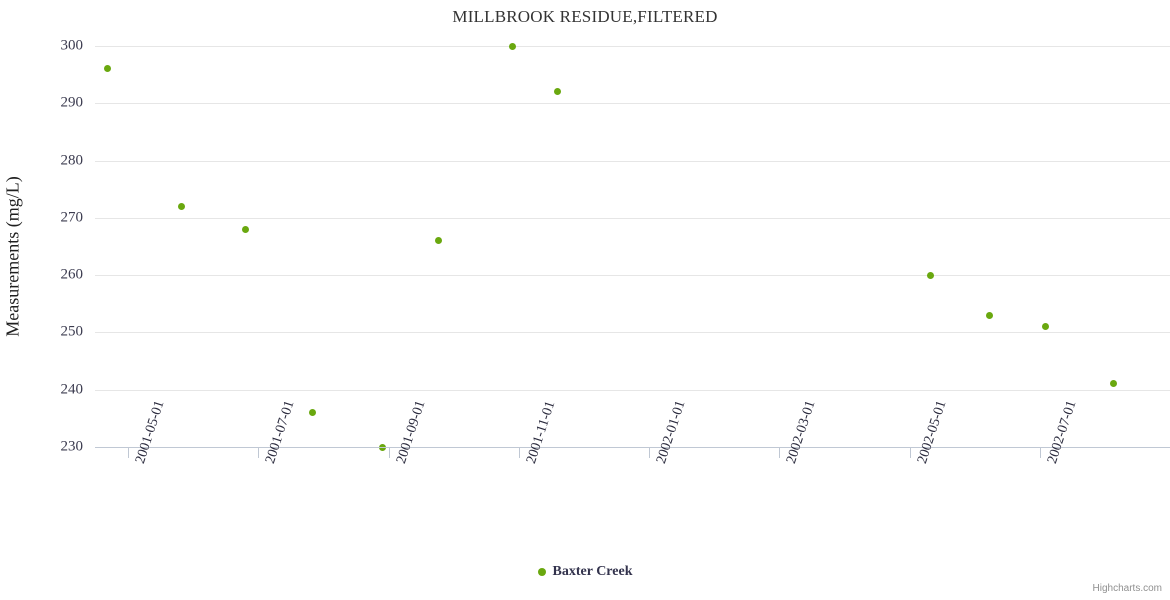 The image size is (1170, 600). I want to click on legend-item-label: Baxter Creek, so click(592, 571).